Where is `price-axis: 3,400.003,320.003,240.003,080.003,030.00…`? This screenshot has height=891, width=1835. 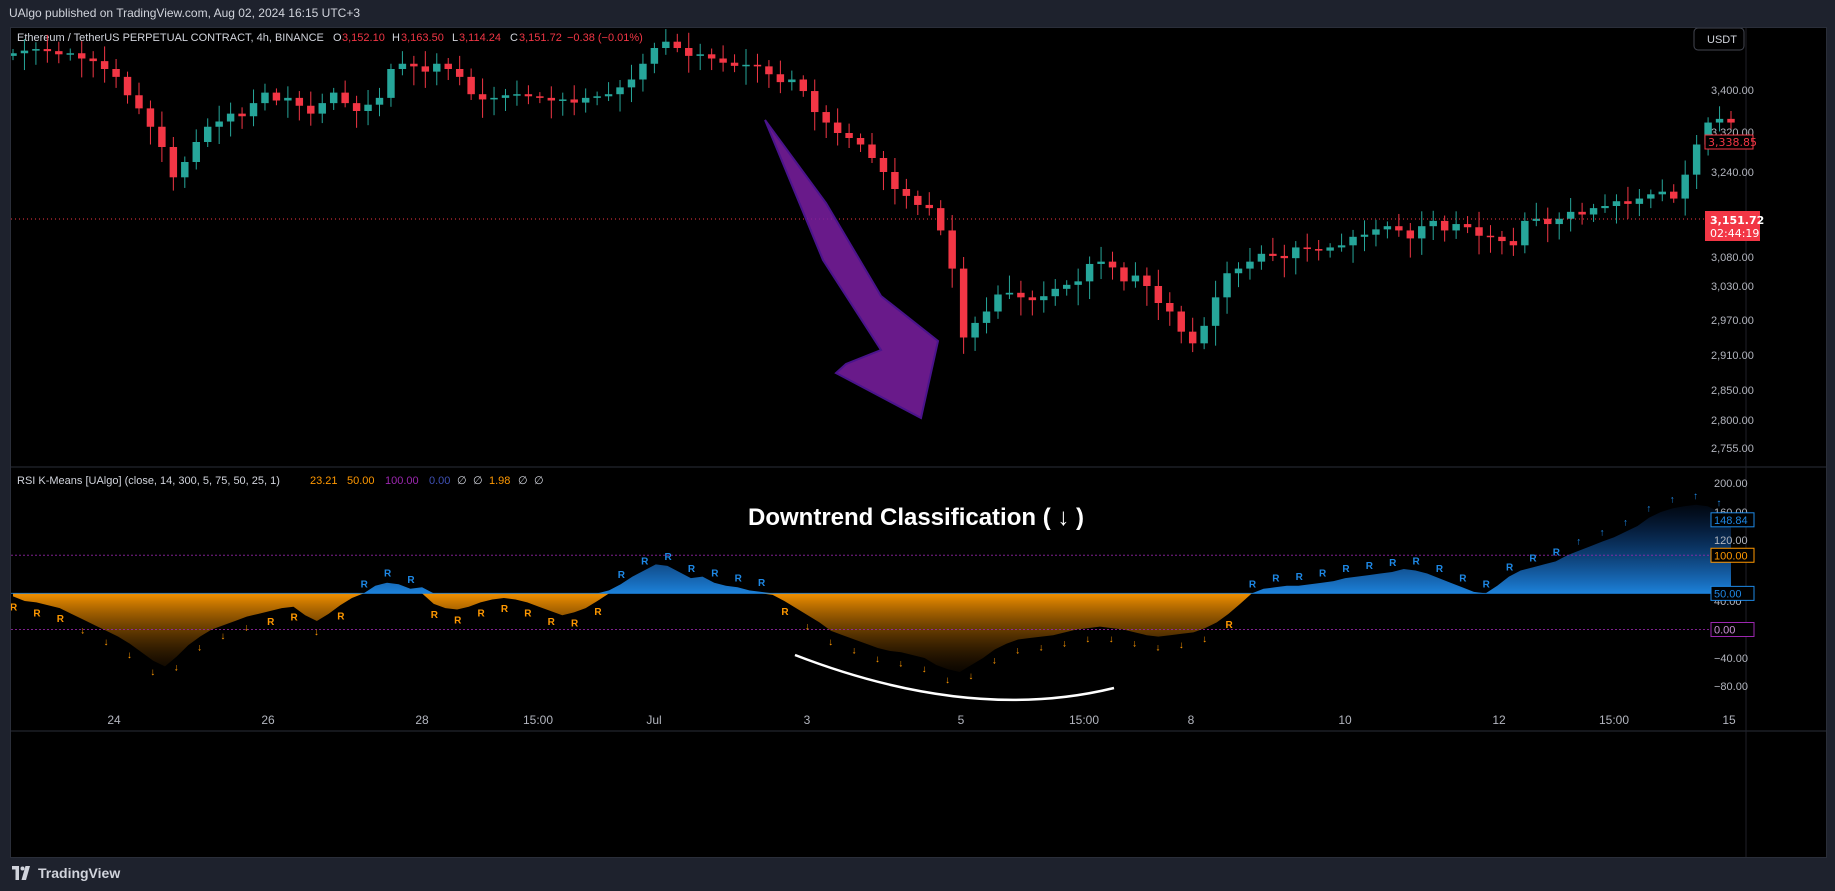 price-axis: 3,400.003,320.003,240.003,080.003,030.00… is located at coordinates (1732, 270).